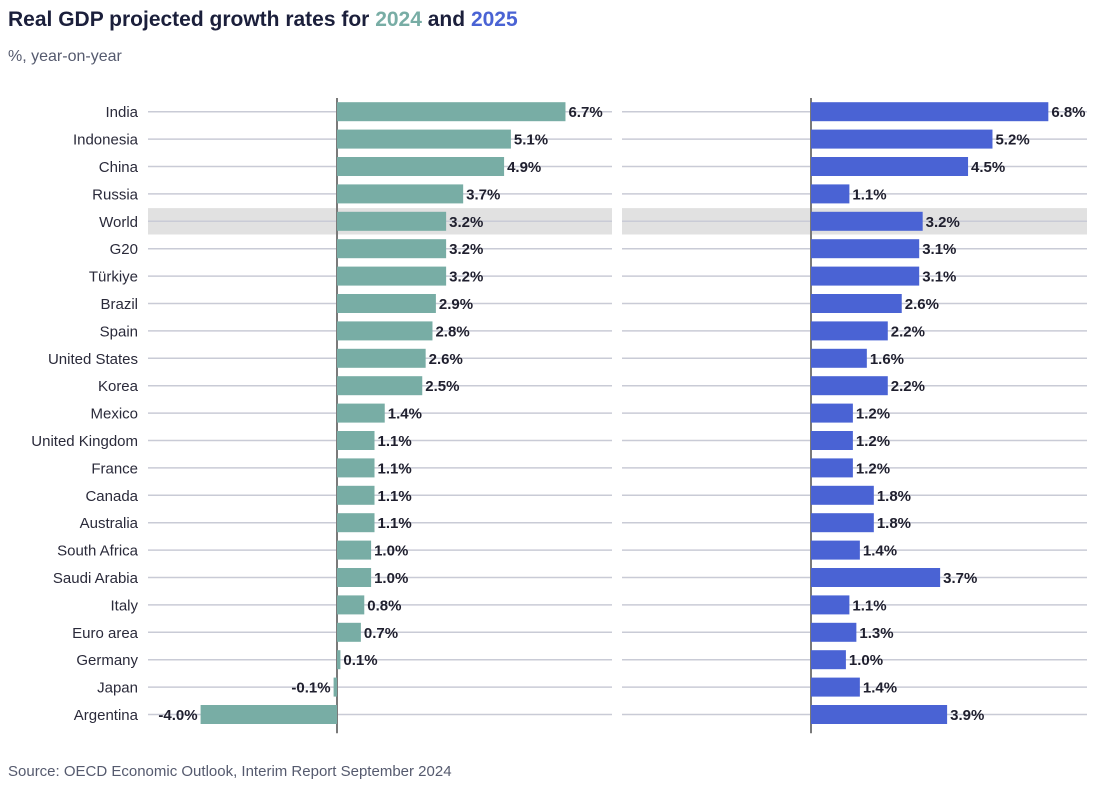 The width and height of the screenshot is (1101, 801). Describe the element at coordinates (466, 249) in the screenshot. I see `value-label-2024-g20: 3.2%` at that location.